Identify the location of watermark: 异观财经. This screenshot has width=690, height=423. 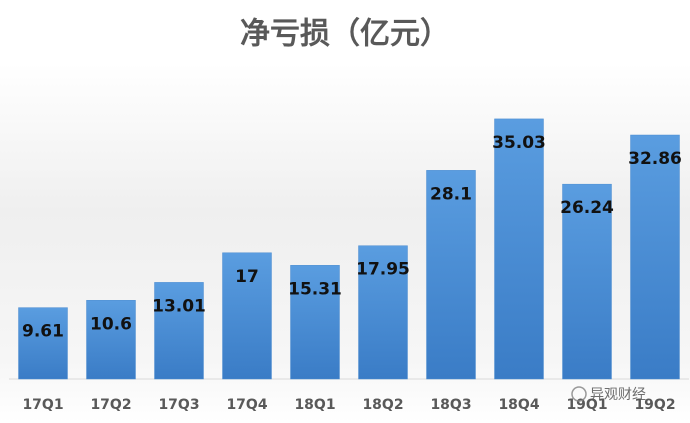
(608, 394).